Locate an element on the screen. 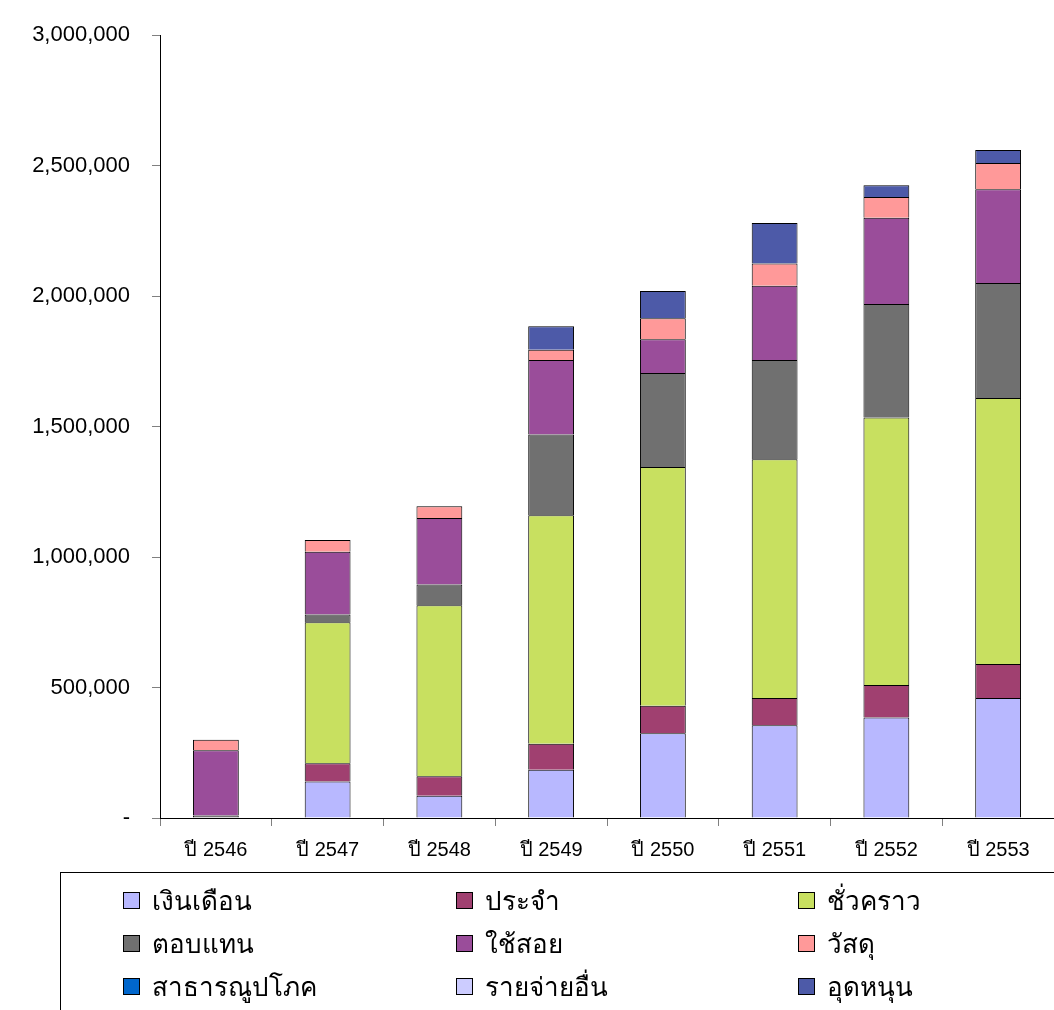 This screenshot has width=1054, height=1010. legend-label: ชั่วคราว is located at coordinates (874, 900).